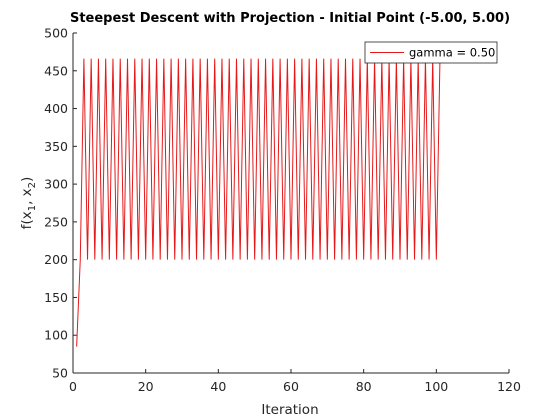 This screenshot has height=420, width=560. Describe the element at coordinates (56, 297) in the screenshot. I see `y-tick-label: 150` at that location.